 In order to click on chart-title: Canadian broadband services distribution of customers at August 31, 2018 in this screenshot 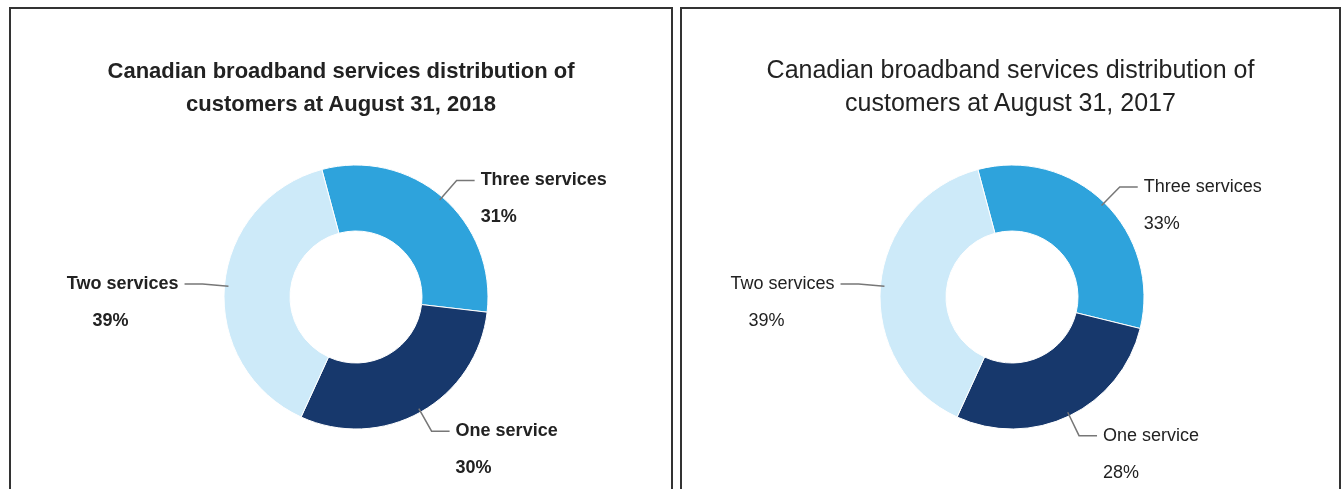, I will do `click(341, 87)`.